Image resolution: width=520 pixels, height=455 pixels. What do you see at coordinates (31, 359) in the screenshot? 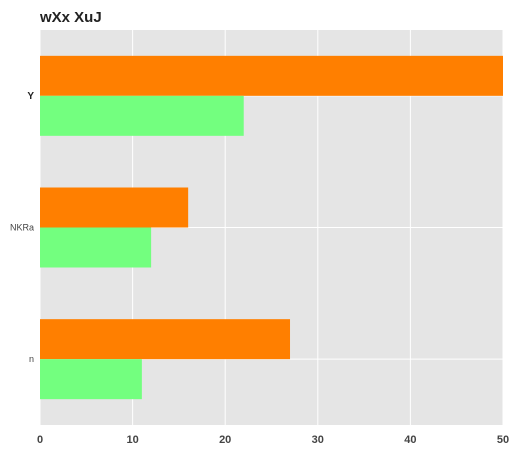
I see `y-tick-label: n` at bounding box center [31, 359].